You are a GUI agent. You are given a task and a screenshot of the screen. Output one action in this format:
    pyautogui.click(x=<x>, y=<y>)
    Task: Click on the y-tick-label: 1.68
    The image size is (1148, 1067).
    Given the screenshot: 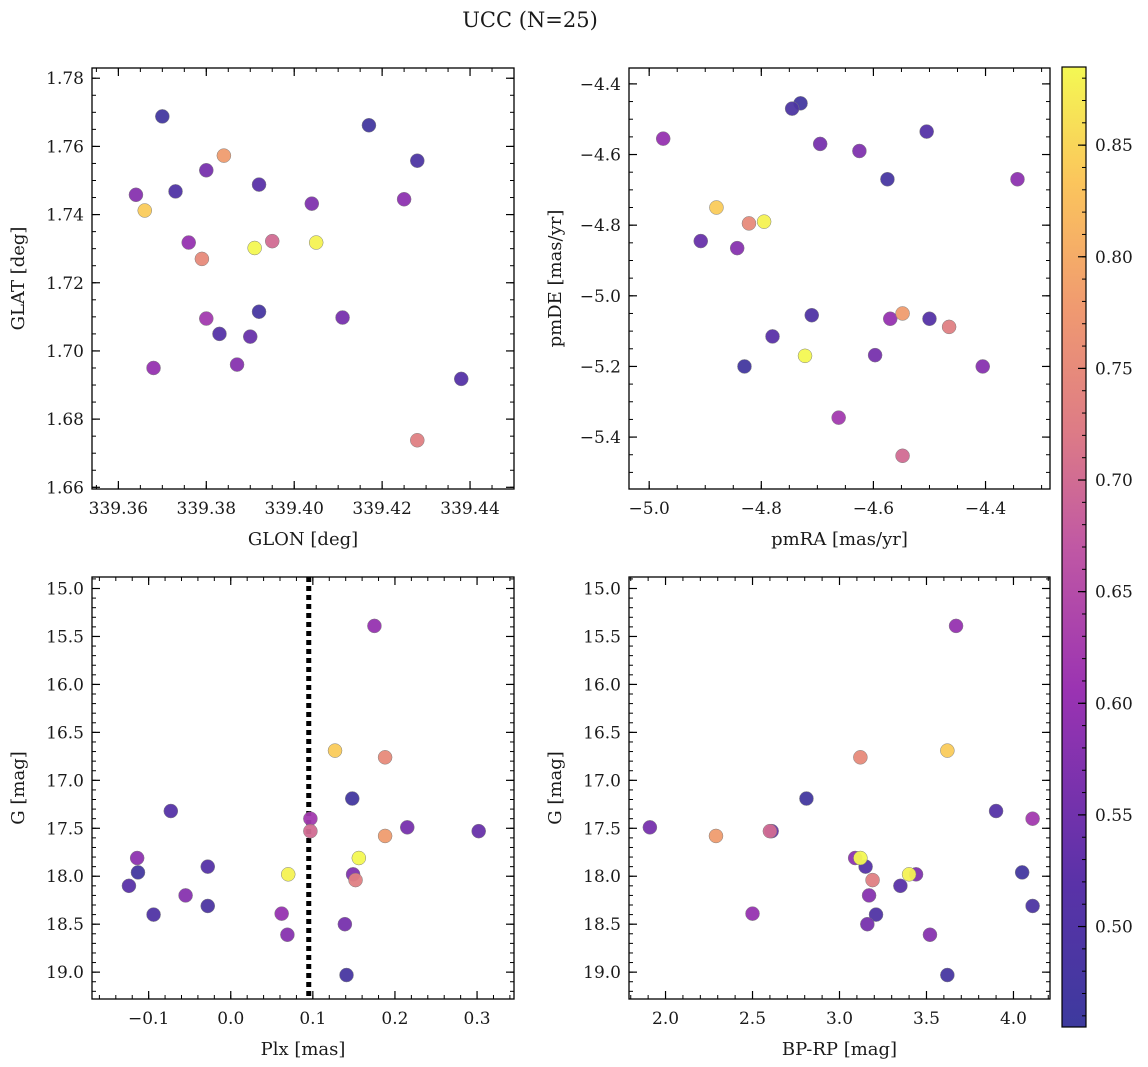 What is the action you would take?
    pyautogui.click(x=65, y=420)
    